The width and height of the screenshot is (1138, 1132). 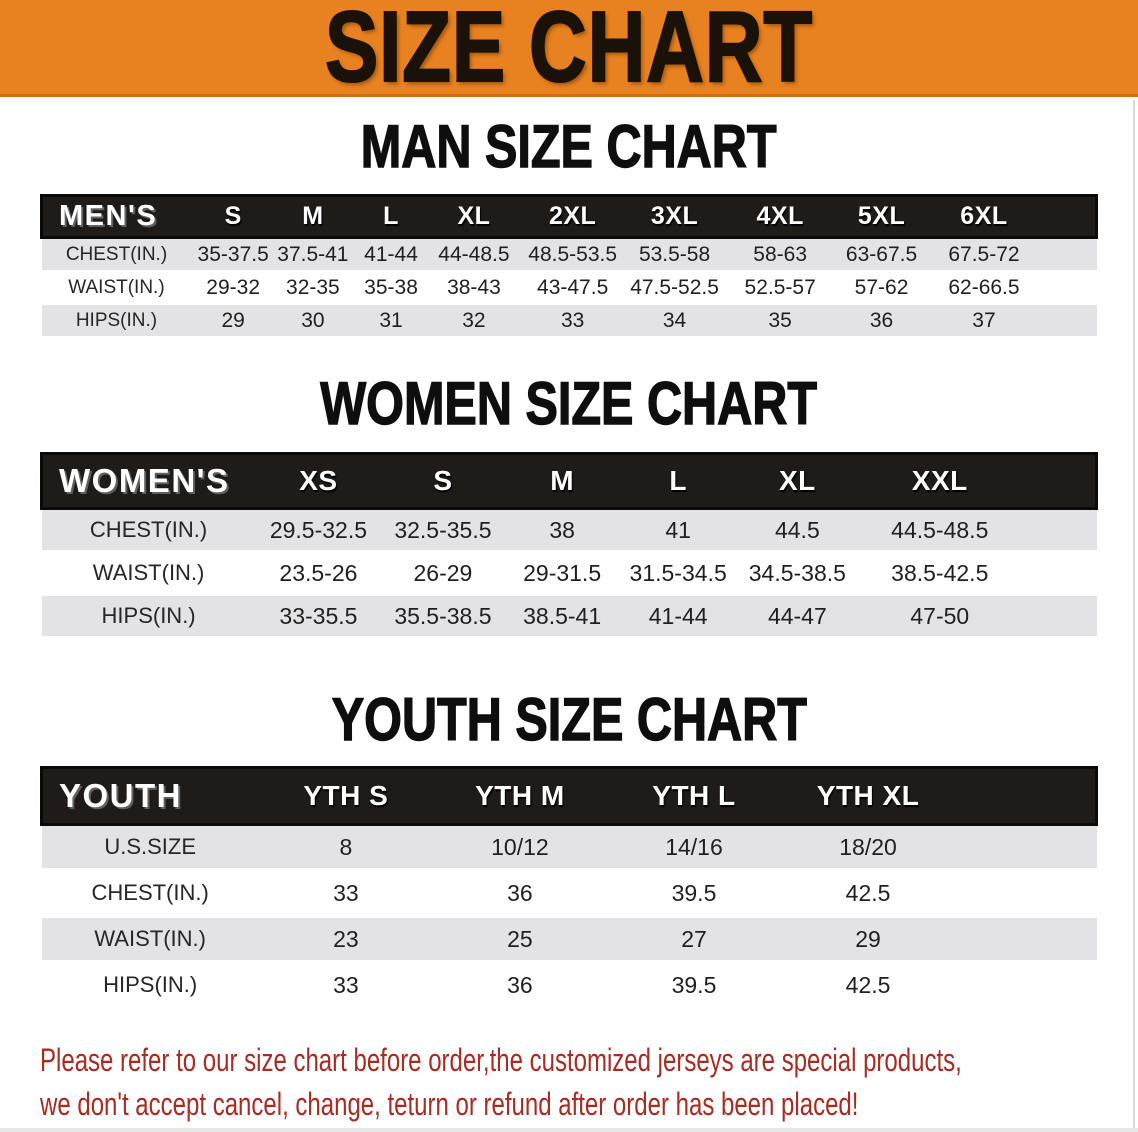 I want to click on size-column-header: S, so click(x=233, y=216).